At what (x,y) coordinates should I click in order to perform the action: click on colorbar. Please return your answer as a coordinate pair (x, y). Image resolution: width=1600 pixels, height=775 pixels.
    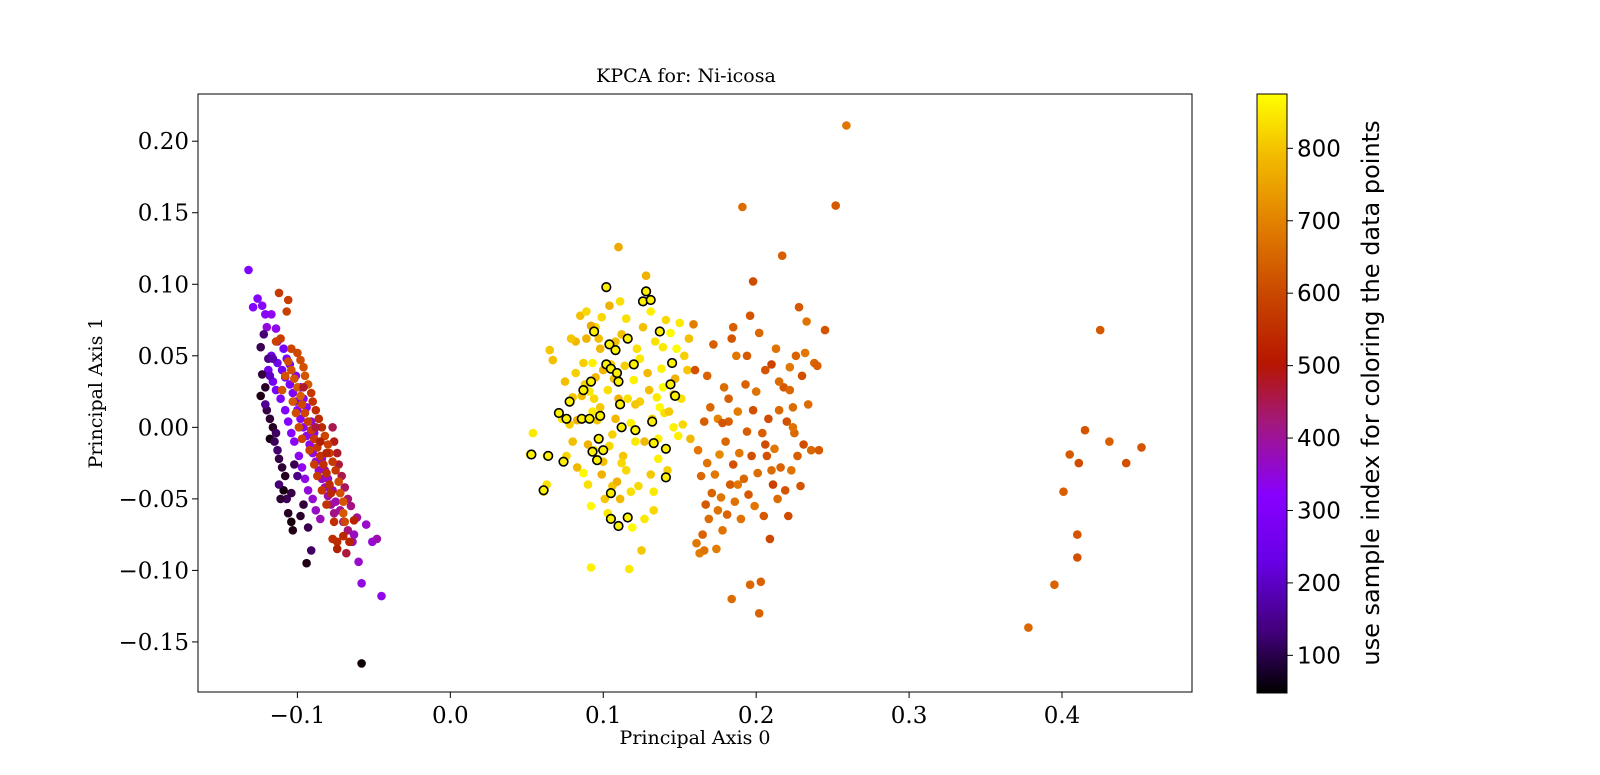
    Looking at the image, I should click on (1272, 393).